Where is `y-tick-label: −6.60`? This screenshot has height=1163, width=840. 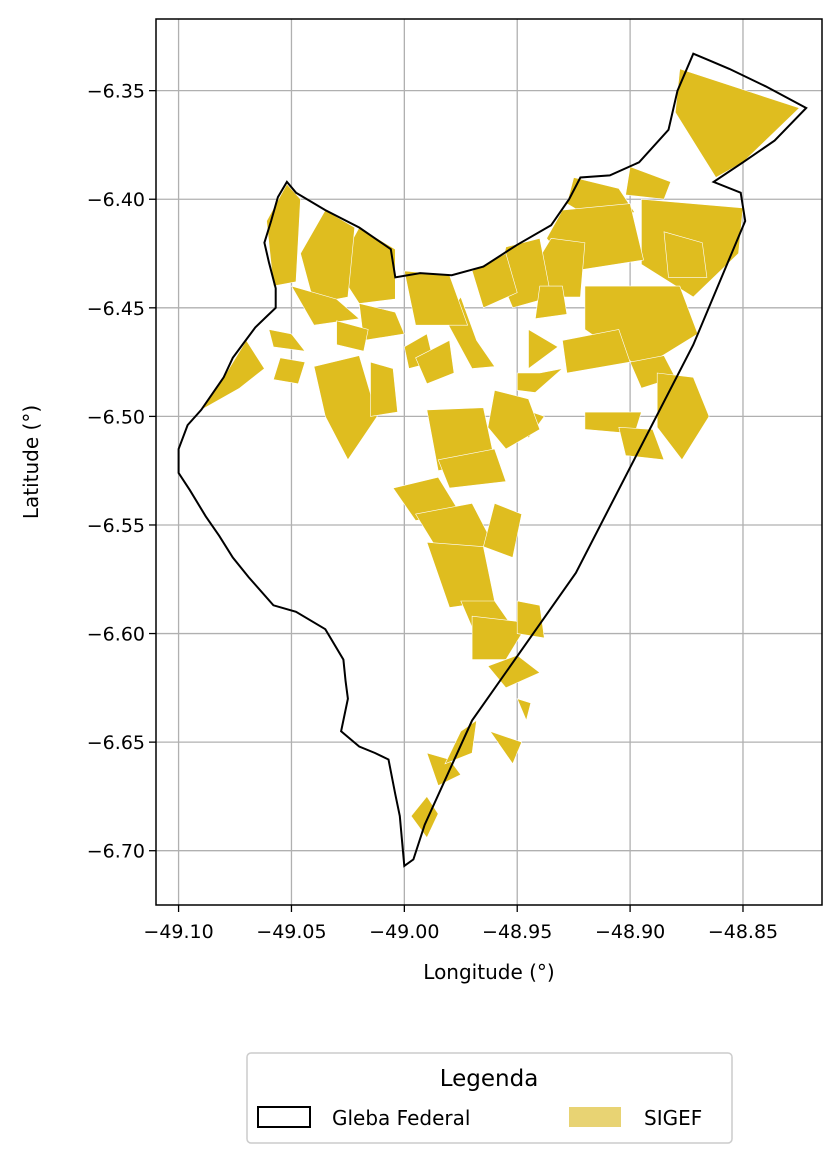 y-tick-label: −6.60 is located at coordinates (116, 635).